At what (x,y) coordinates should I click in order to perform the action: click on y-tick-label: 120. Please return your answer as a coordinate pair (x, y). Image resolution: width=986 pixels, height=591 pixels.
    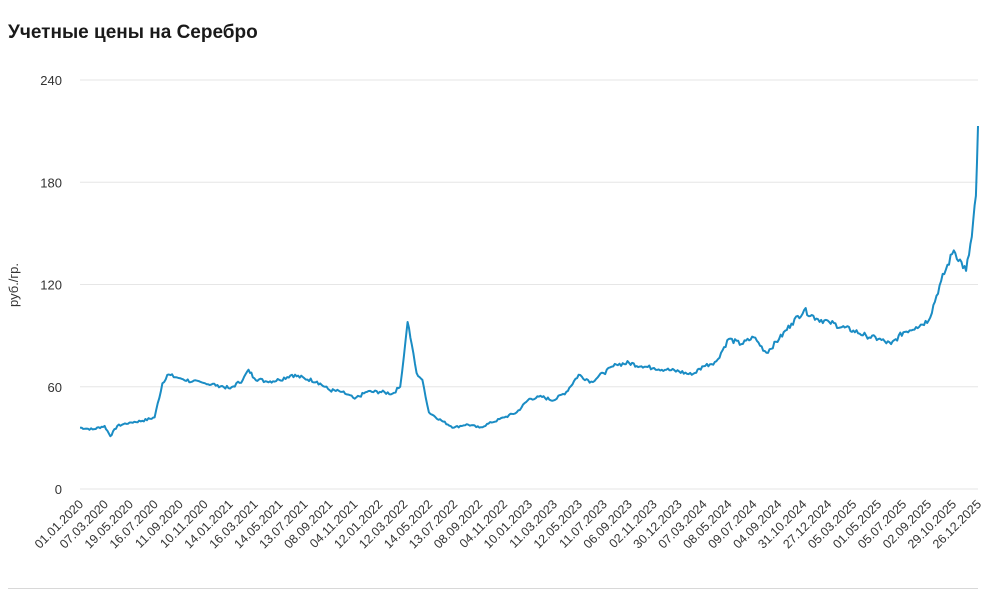
    Looking at the image, I should click on (51, 285).